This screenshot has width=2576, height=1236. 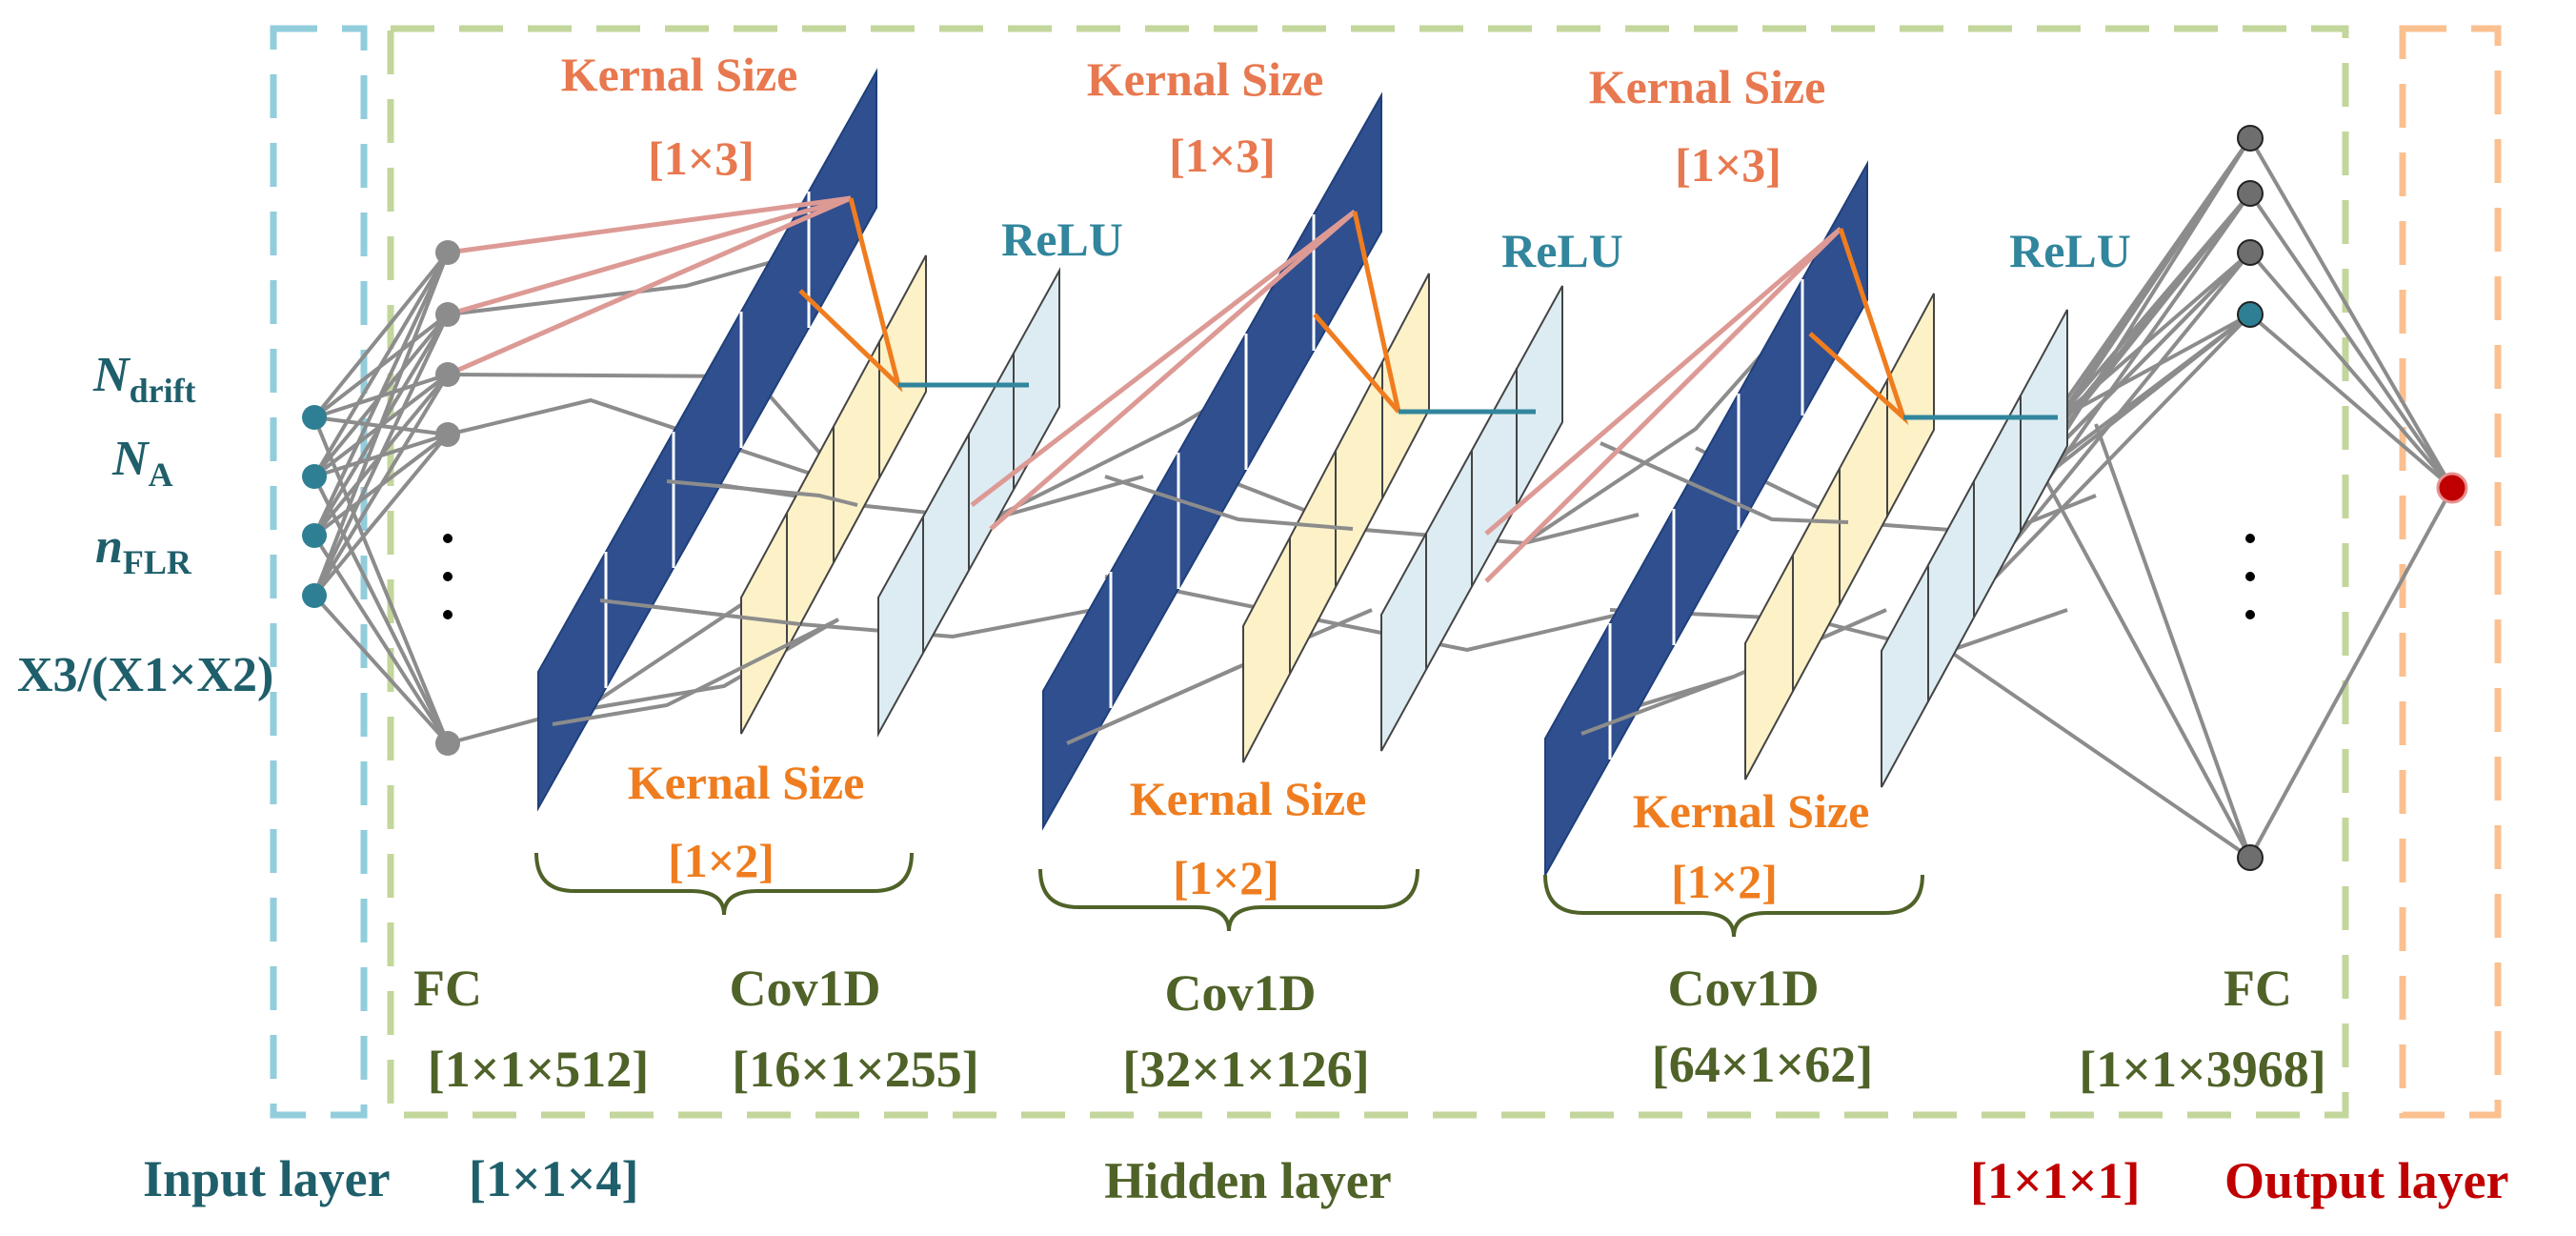 I want to click on conv1-layer, so click(x=707, y=440).